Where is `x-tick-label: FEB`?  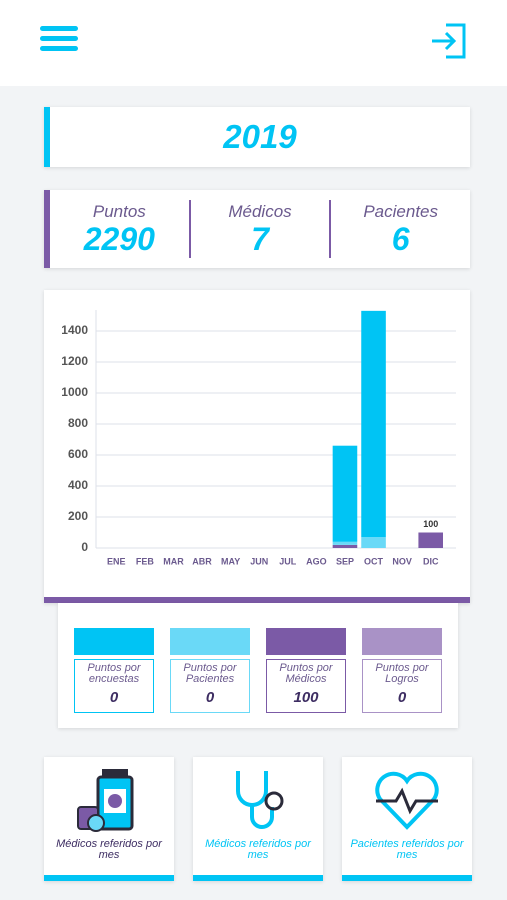 x-tick-label: FEB is located at coordinates (145, 561).